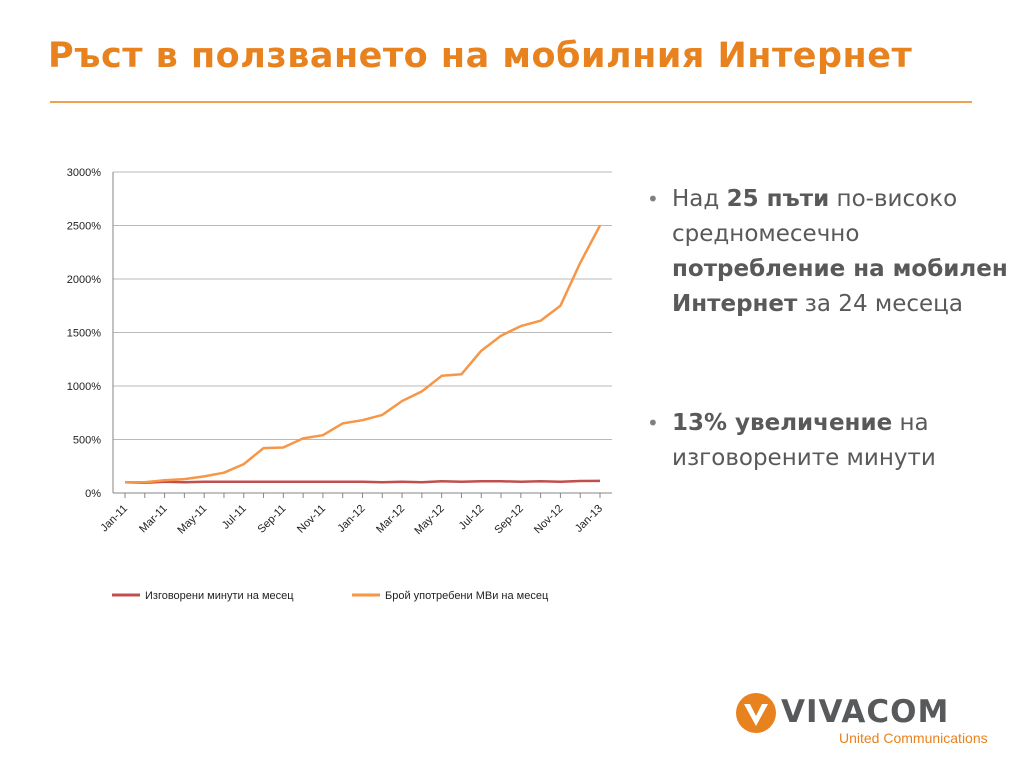  What do you see at coordinates (804, 440) in the screenshot?
I see `bullet-text-2: 13% увеличение на изговорените минути` at bounding box center [804, 440].